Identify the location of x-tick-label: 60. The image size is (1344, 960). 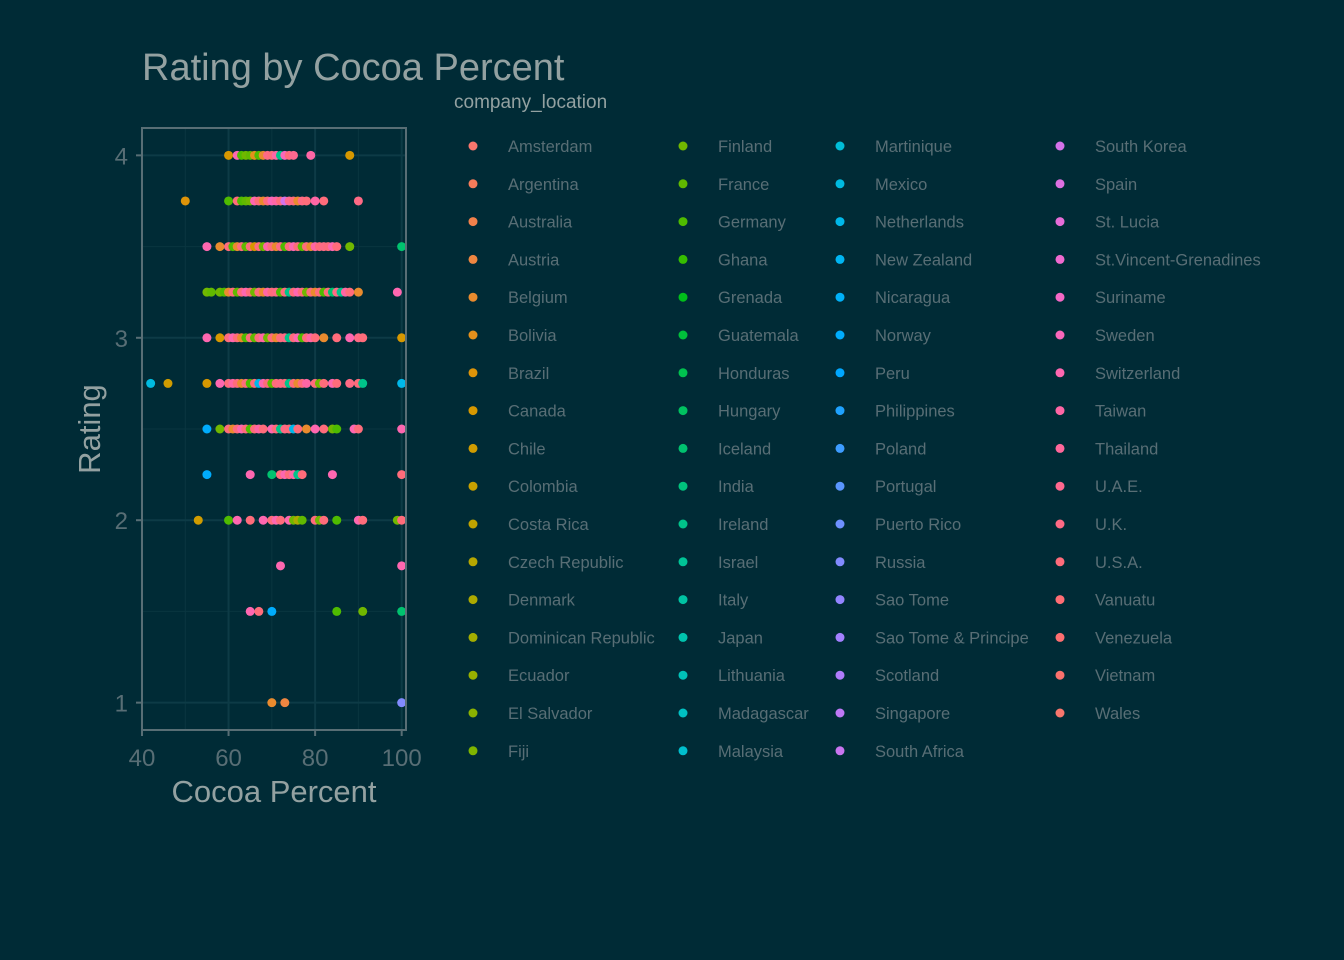
(228, 758).